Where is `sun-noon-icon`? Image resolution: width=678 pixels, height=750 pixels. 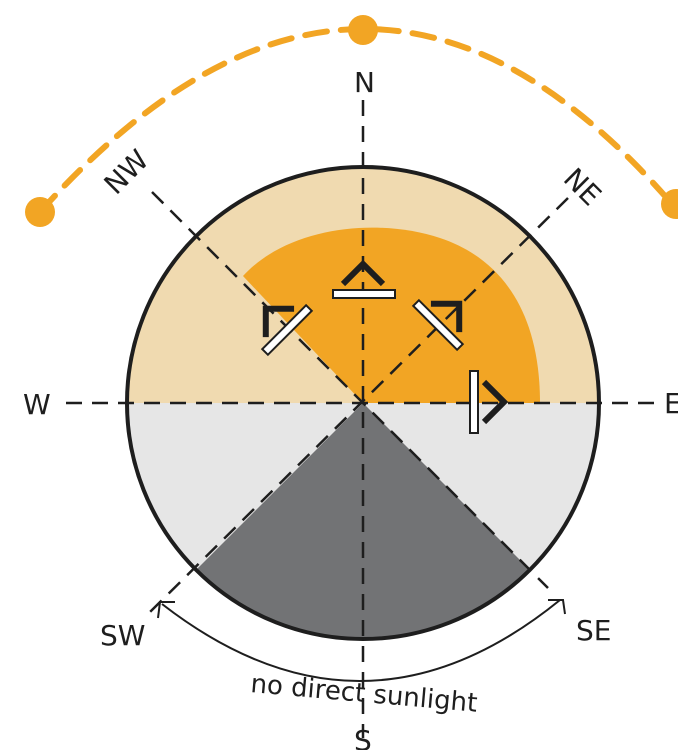 sun-noon-icon is located at coordinates (363, 30).